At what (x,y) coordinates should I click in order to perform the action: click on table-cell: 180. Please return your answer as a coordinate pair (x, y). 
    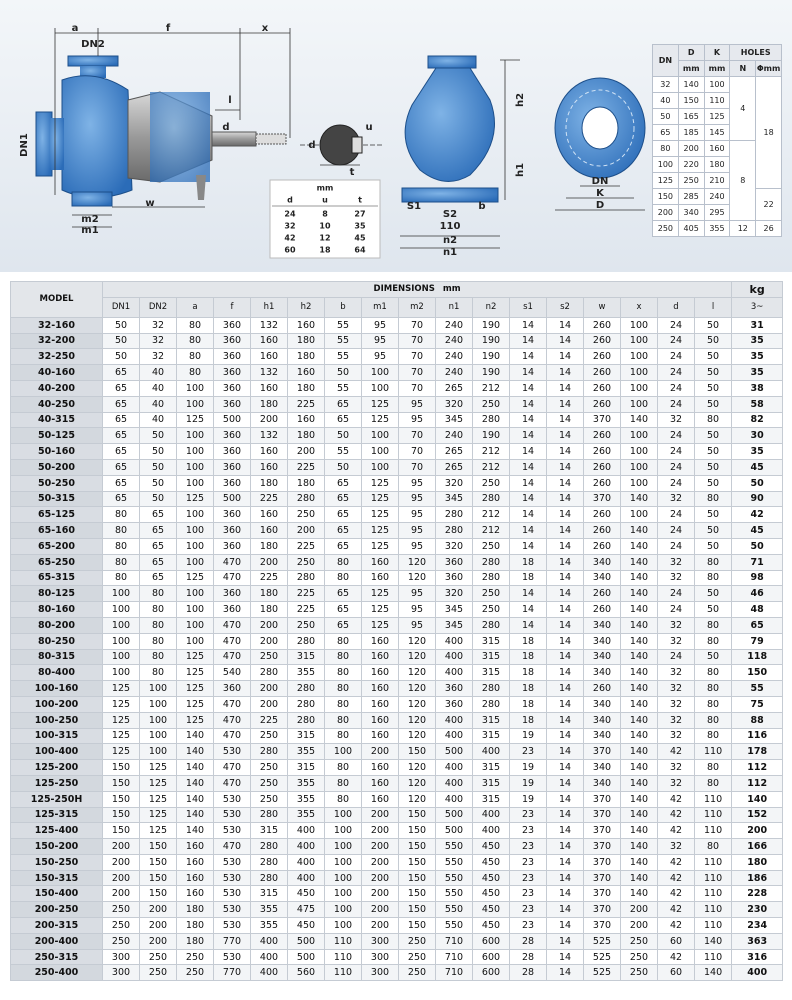
    Looking at the image, I should click on (195, 941).